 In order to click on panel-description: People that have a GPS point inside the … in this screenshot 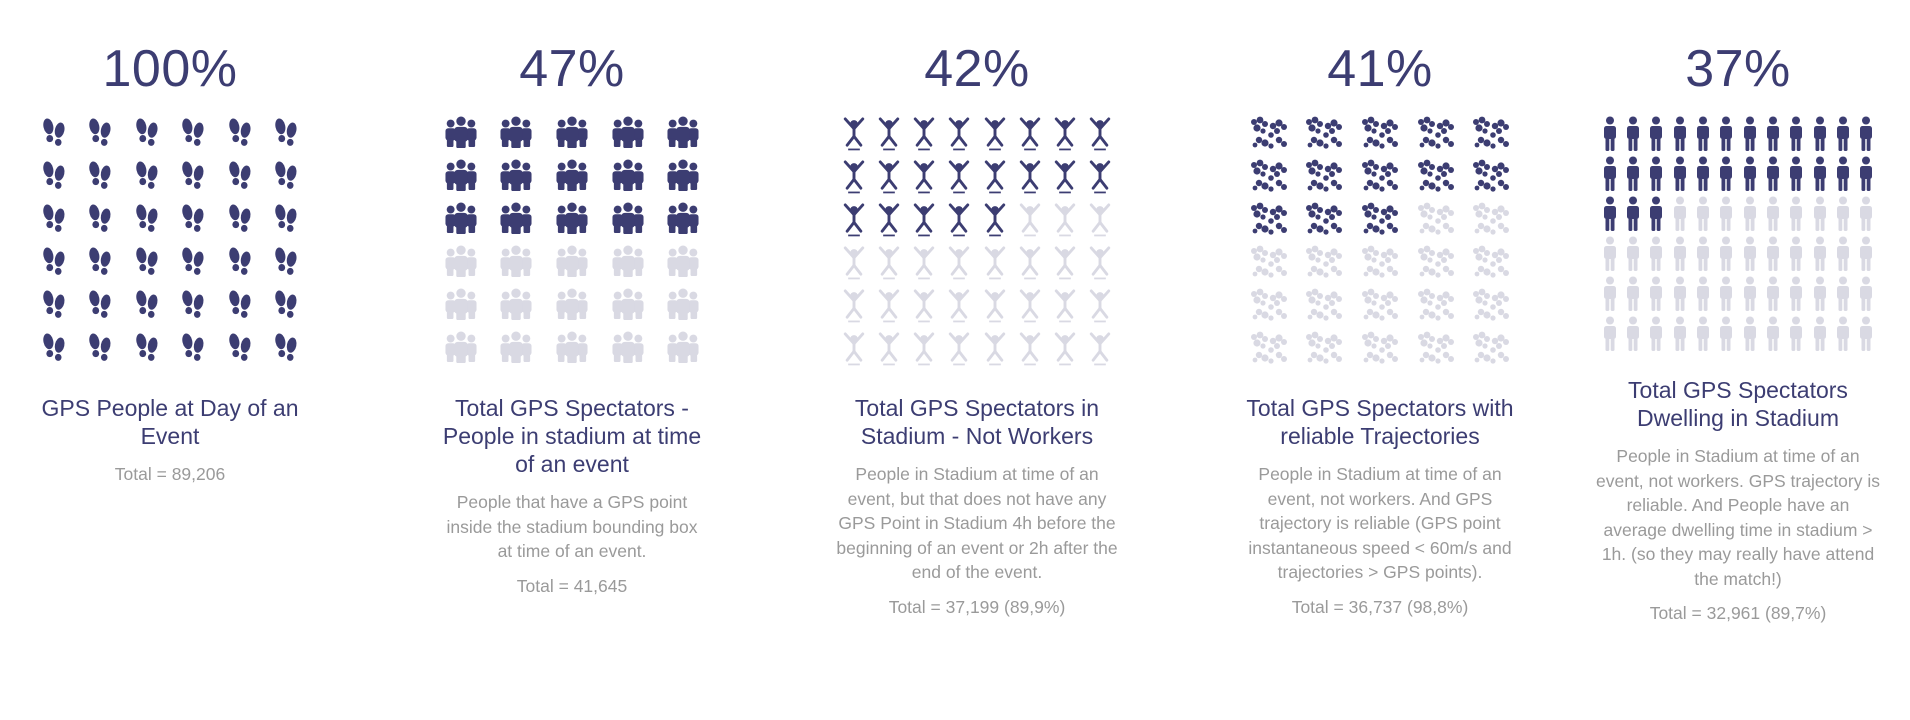, I will do `click(572, 526)`.